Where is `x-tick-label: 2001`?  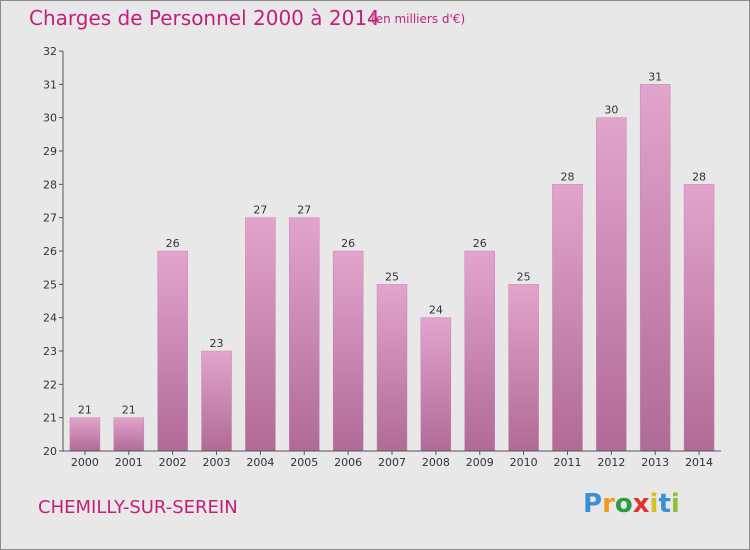 x-tick-label: 2001 is located at coordinates (129, 462).